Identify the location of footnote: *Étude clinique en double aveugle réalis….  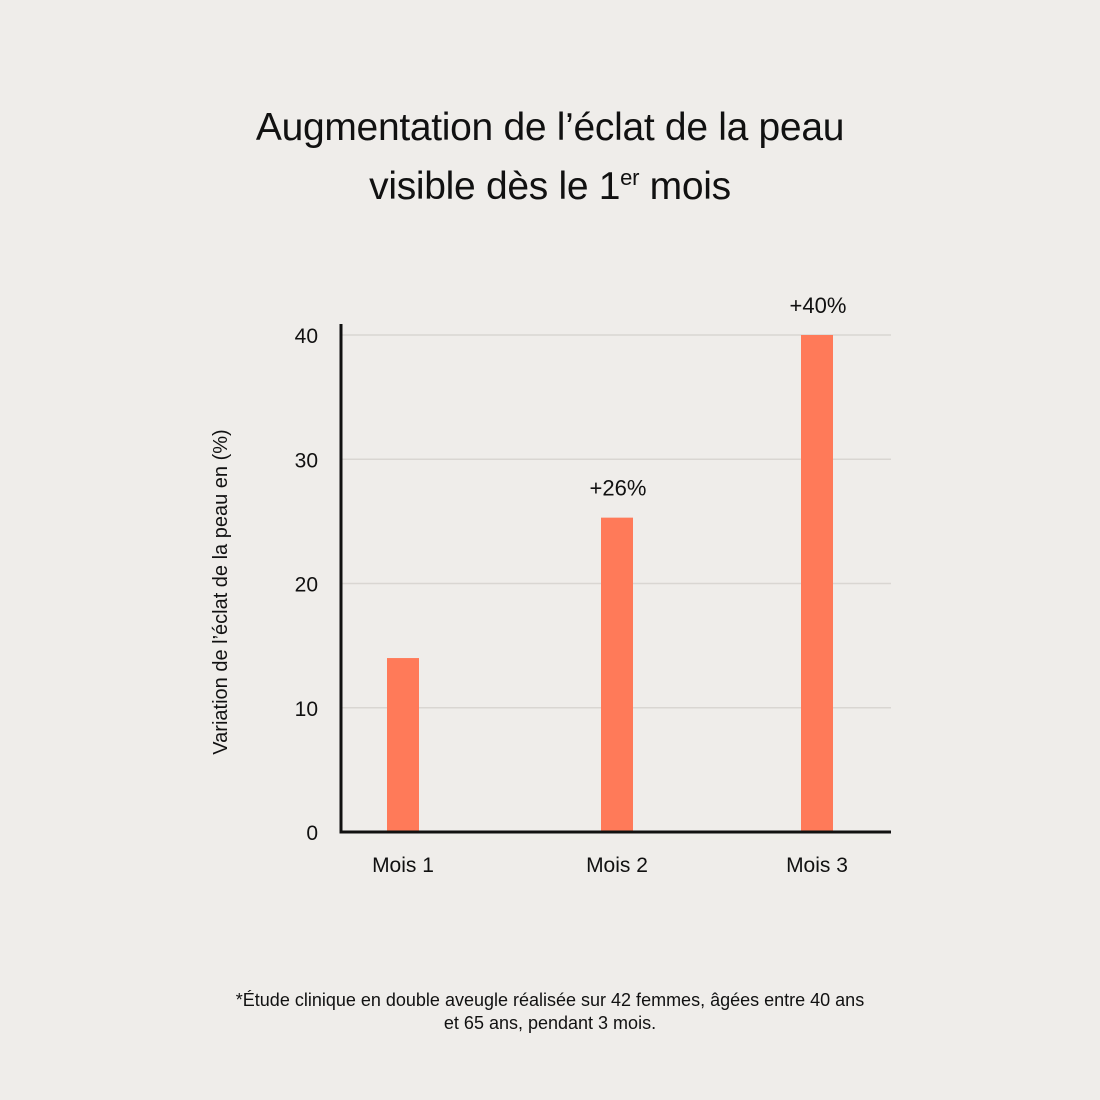
(550, 1012).